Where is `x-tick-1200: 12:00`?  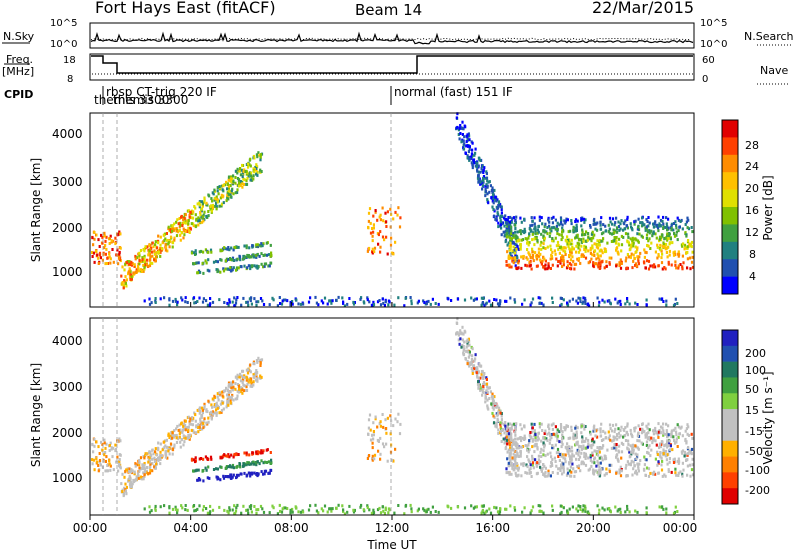
x-tick-1200: 12:00 is located at coordinates (392, 528).